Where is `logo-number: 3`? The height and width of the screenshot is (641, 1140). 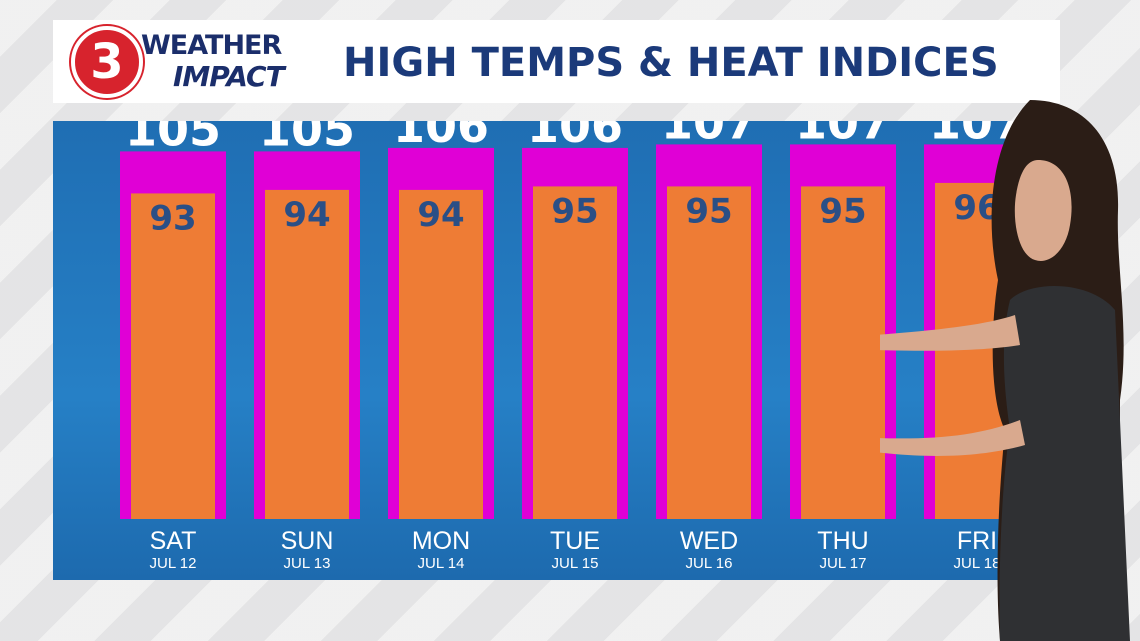 logo-number: 3 is located at coordinates (107, 62).